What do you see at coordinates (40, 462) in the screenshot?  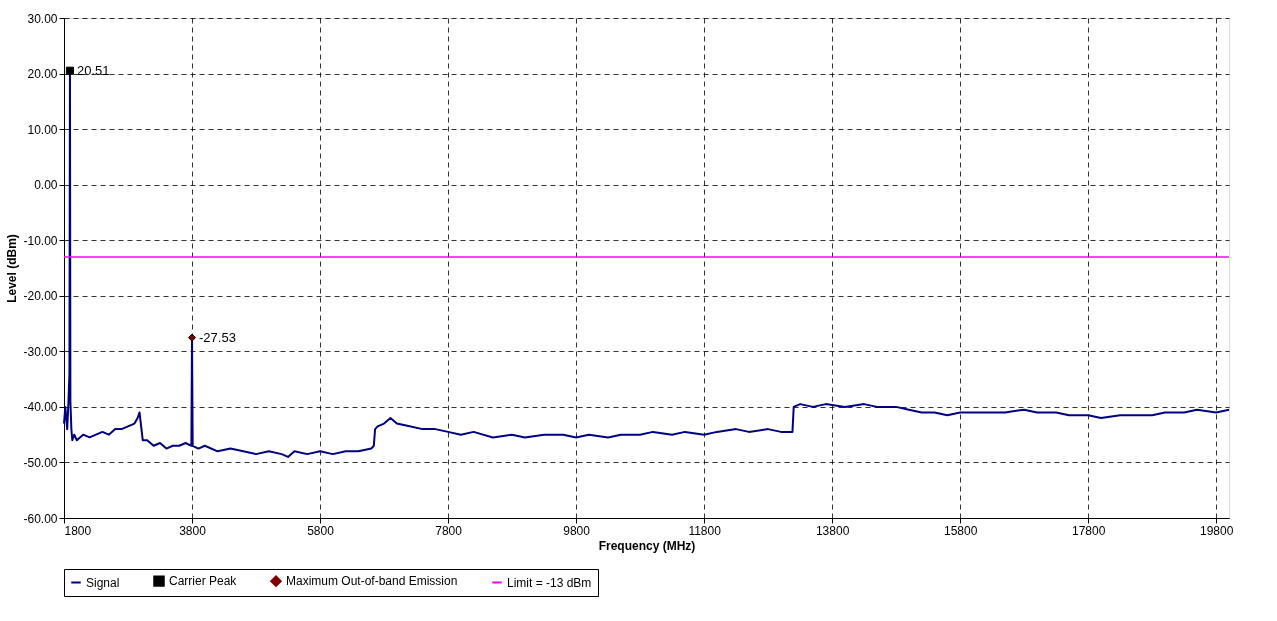 I see `y-tick-label: -50.00` at bounding box center [40, 462].